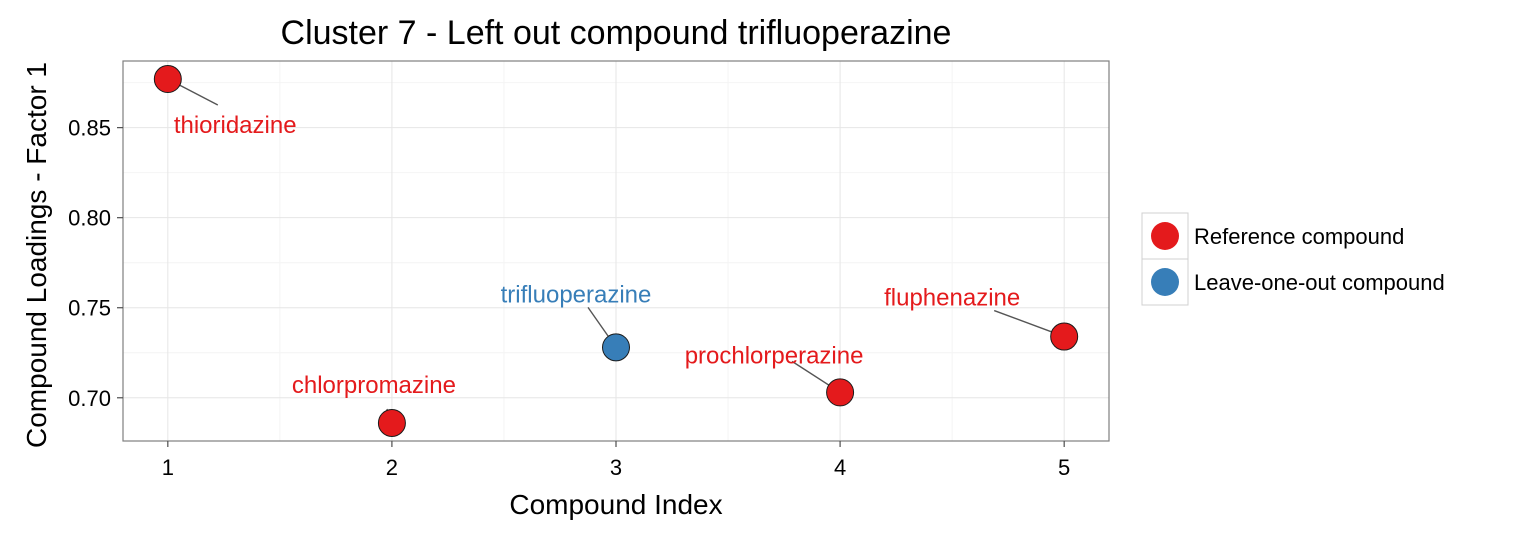 This screenshot has height=537, width=1536. I want to click on x-tick-label: 3, so click(616, 467).